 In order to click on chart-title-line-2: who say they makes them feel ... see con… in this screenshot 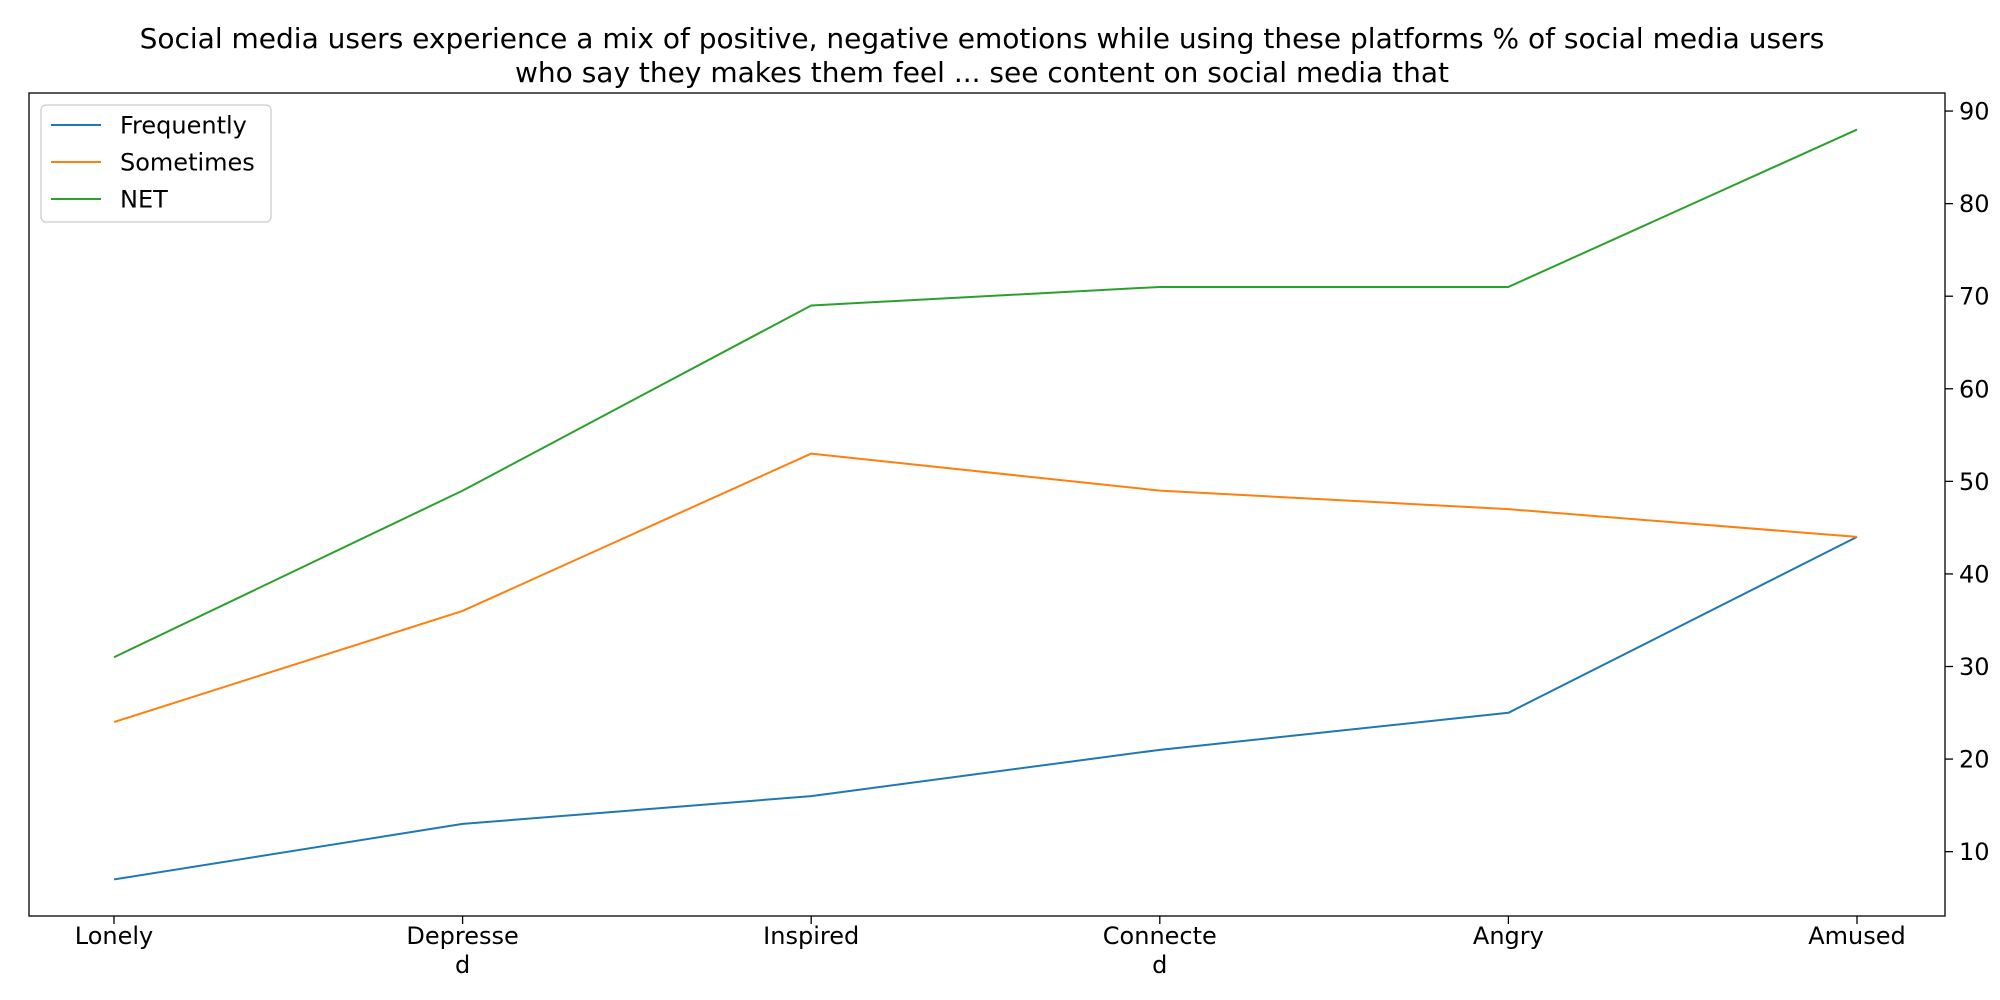, I will do `click(982, 72)`.